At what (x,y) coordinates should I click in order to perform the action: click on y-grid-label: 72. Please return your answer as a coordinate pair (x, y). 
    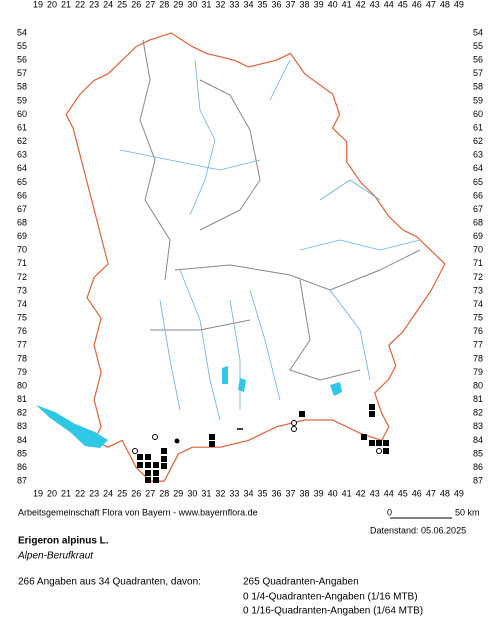
    Looking at the image, I should click on (478, 277).